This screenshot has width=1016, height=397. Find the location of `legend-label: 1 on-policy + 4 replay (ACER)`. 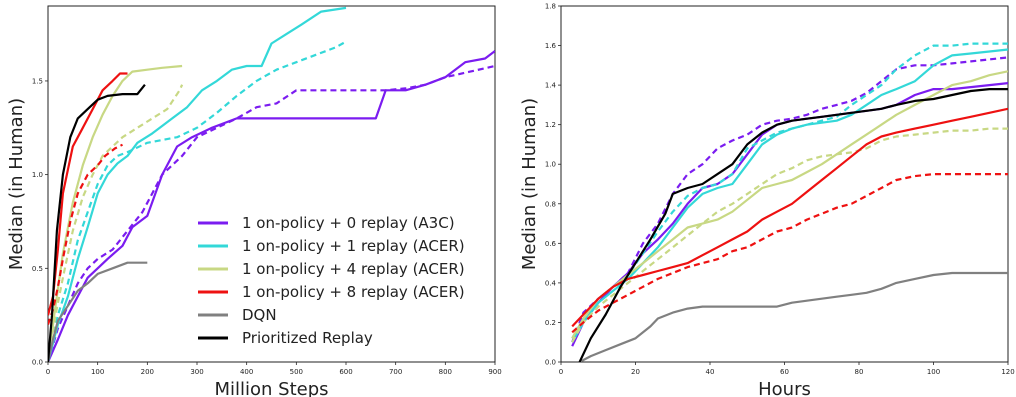

legend-label: 1 on-policy + 4 replay (ACER) is located at coordinates (353, 269).